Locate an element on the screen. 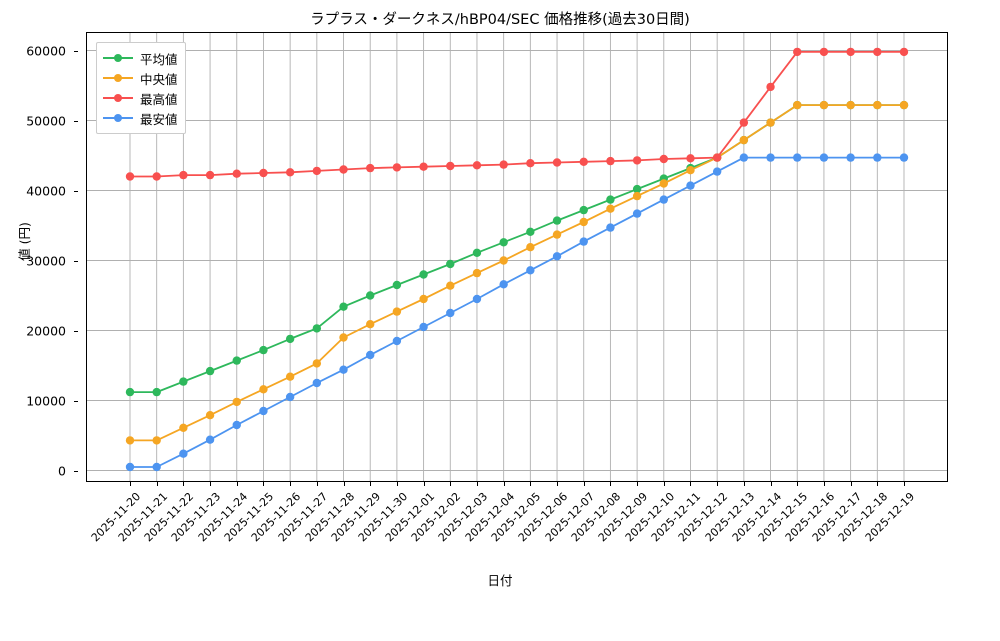 Image resolution: width=1000 pixels, height=641 pixels. legend-item-0: 平均値 is located at coordinates (140, 58).